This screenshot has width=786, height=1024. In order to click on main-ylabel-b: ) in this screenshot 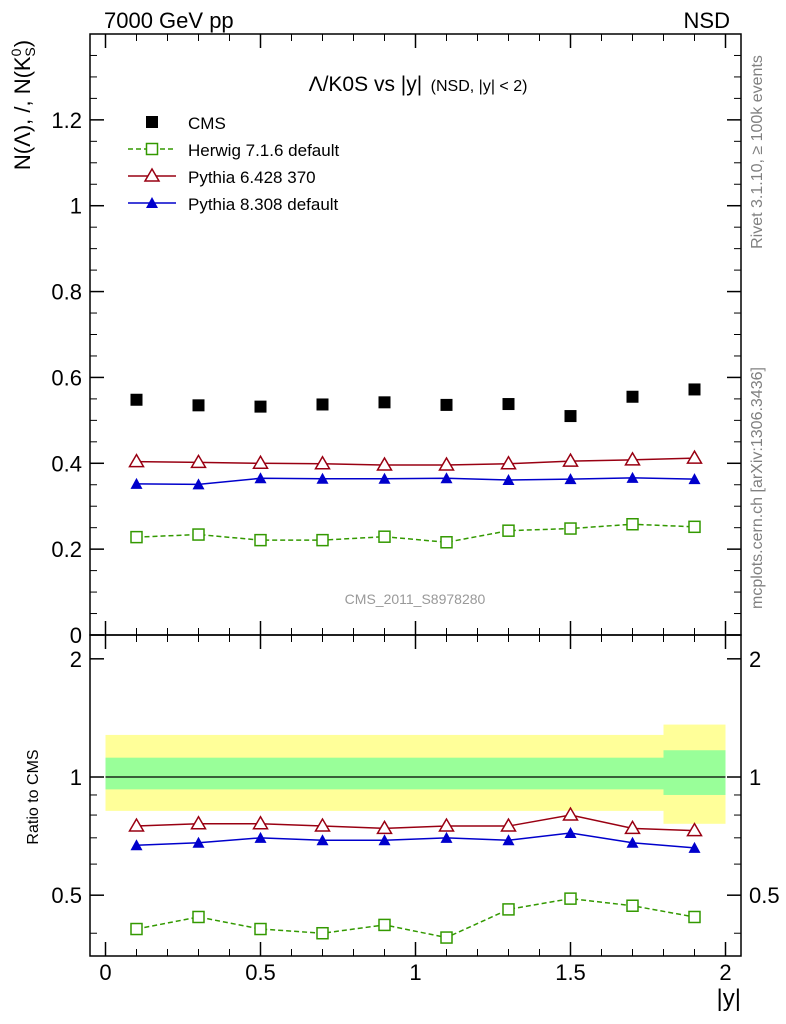, I will do `click(22, 43)`.